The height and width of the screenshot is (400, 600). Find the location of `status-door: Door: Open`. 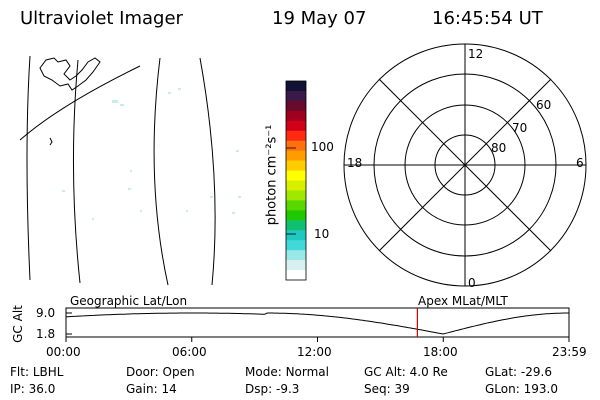

status-door: Door: Open is located at coordinates (160, 372).